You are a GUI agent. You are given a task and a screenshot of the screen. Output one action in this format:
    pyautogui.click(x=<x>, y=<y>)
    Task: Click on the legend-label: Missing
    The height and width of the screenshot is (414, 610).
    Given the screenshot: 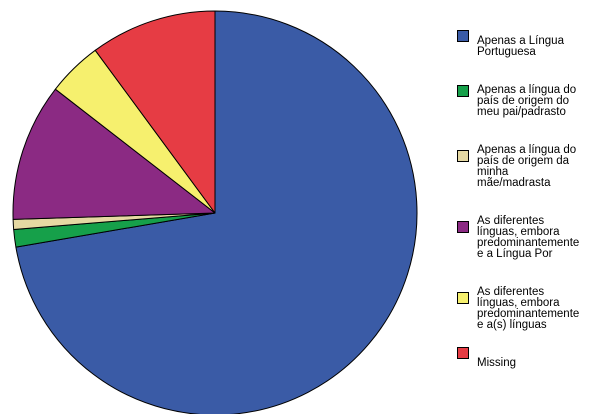 What is the action you would take?
    pyautogui.click(x=496, y=363)
    